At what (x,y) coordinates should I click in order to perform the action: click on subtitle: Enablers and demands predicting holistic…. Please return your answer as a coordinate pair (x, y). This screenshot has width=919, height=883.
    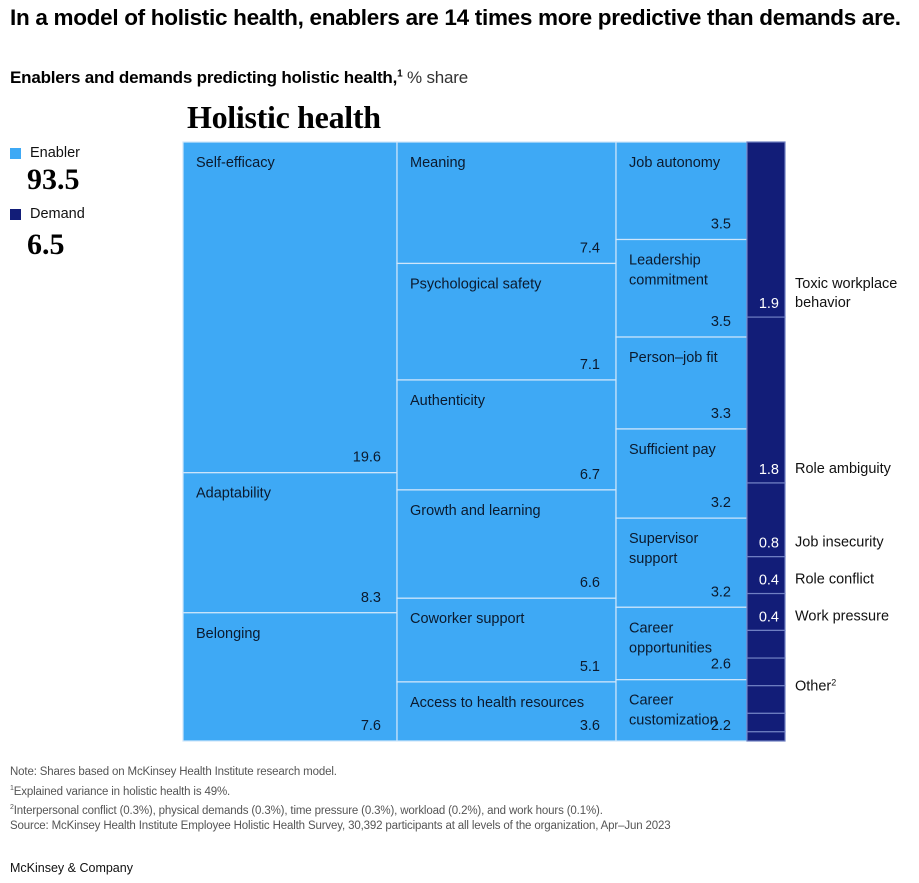
    Looking at the image, I should click on (239, 78).